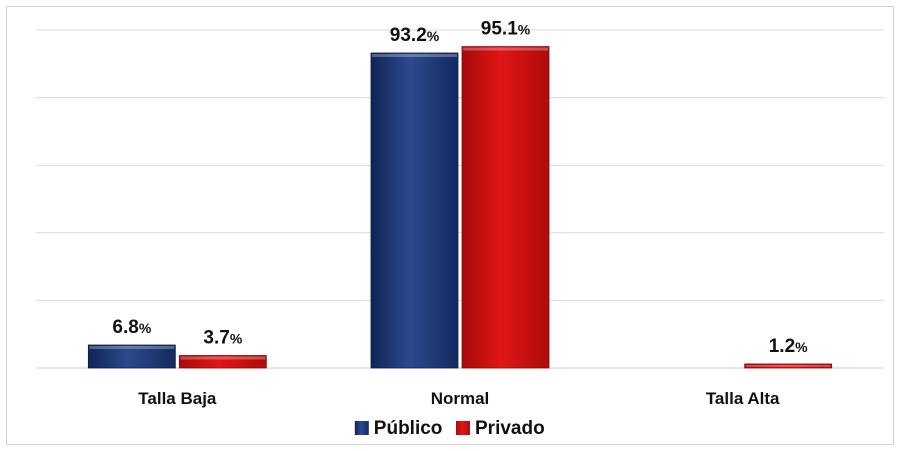 The height and width of the screenshot is (451, 902). Describe the element at coordinates (506, 29) in the screenshot. I see `data-label: 95.1%` at that location.